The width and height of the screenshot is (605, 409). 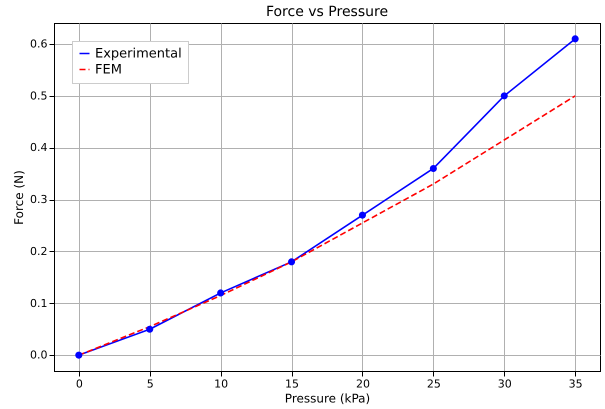 What do you see at coordinates (39, 355) in the screenshot?
I see `y-tick-label: 0.0` at bounding box center [39, 355].